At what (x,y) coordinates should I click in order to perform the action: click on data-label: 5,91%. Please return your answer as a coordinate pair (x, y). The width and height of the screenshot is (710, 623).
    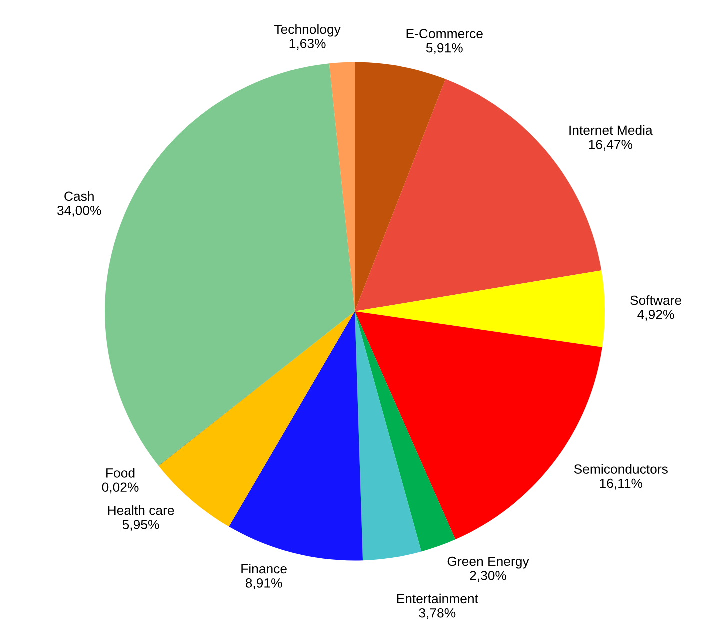
    Looking at the image, I should click on (444, 48).